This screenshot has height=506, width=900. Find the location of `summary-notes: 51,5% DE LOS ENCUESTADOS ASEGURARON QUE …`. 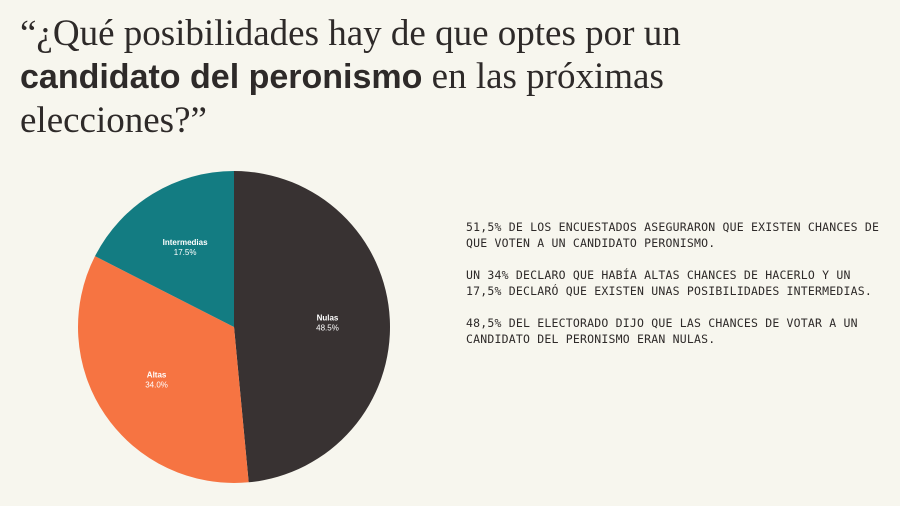

summary-notes: 51,5% DE LOS ENCUESTADOS ASEGURARON QUE … is located at coordinates (676, 291).